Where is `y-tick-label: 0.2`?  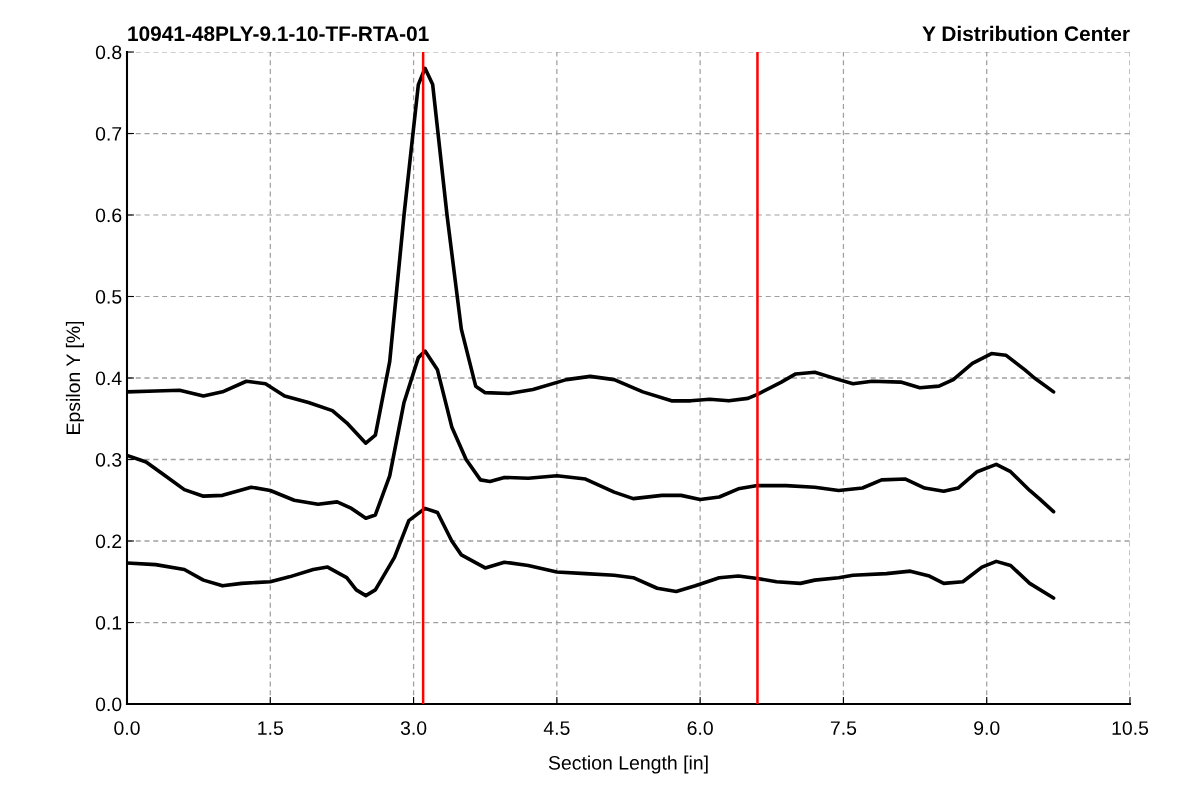
y-tick-label: 0.2 is located at coordinates (108, 541).